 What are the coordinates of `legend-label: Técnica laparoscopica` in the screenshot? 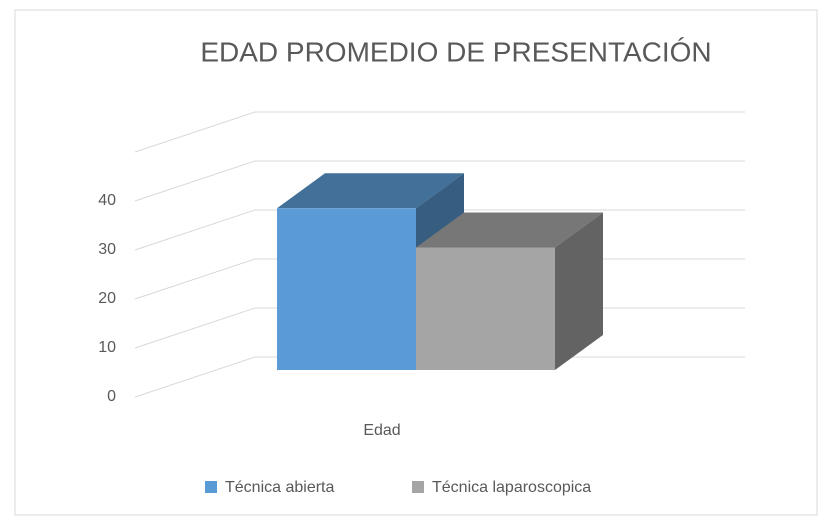 It's located at (511, 487).